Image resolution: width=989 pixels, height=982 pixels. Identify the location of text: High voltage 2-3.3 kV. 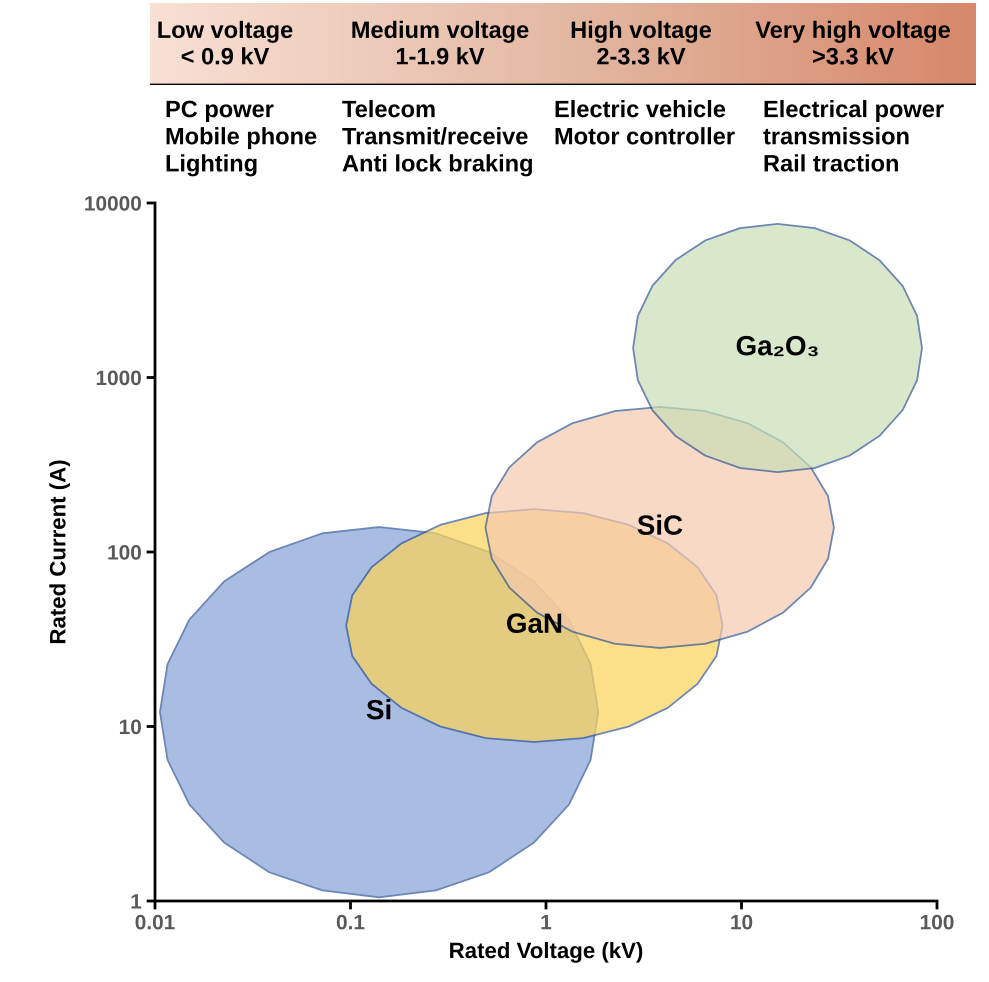
(642, 42).